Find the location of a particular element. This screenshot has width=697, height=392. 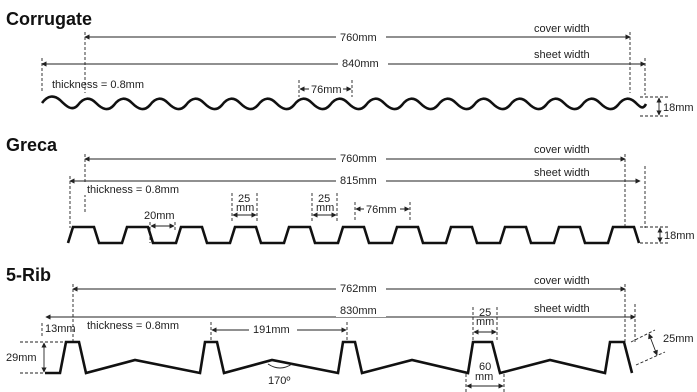

five-rib-angle-arc is located at coordinates (280, 366).